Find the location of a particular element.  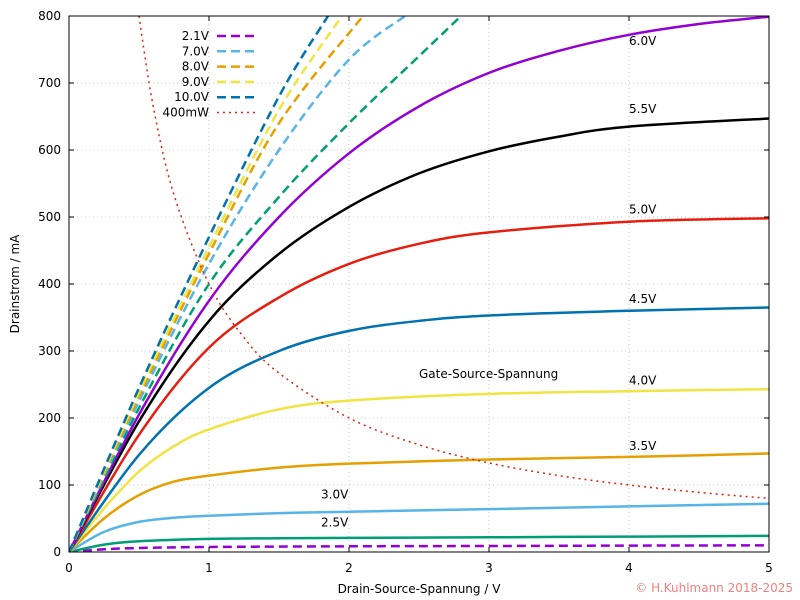

y-tick-label: 300 is located at coordinates (49, 351).